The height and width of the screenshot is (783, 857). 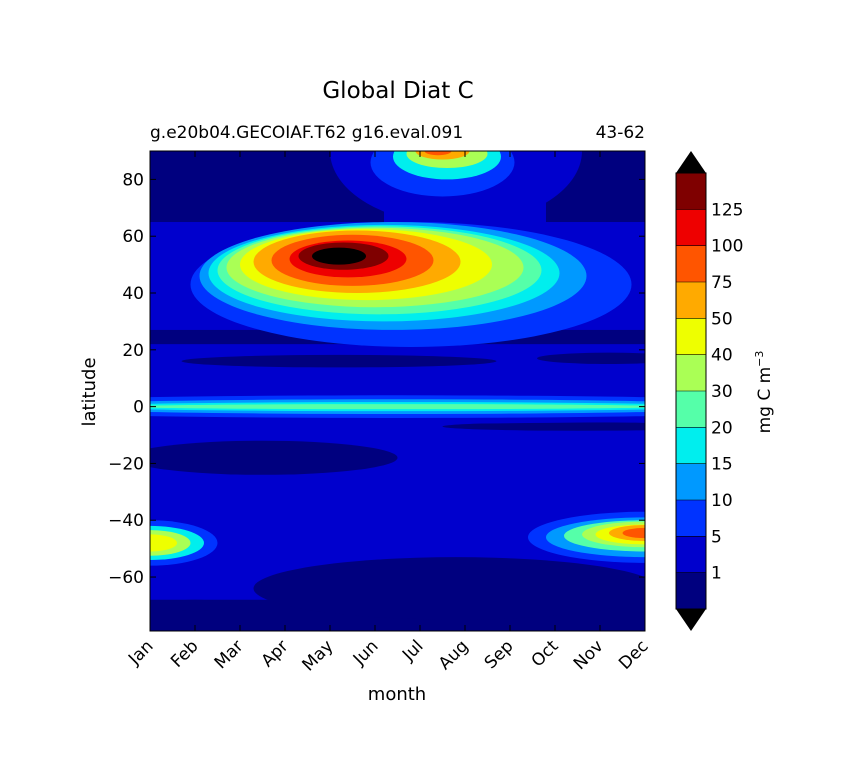 What do you see at coordinates (591, 358) in the screenshot?
I see `subtropic-n-low2` at bounding box center [591, 358].